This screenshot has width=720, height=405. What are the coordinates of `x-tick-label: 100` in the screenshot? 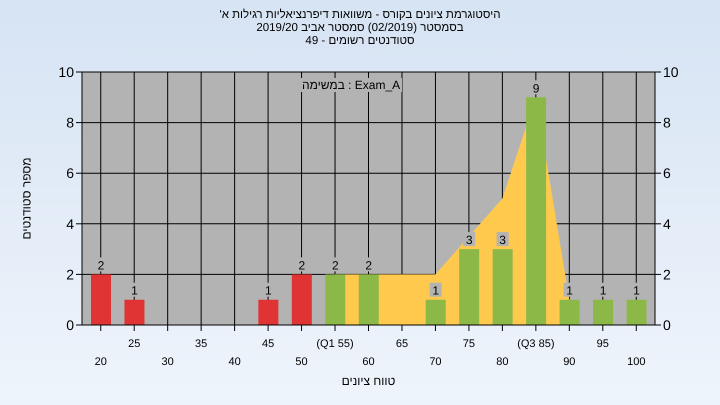 It's located at (636, 362).